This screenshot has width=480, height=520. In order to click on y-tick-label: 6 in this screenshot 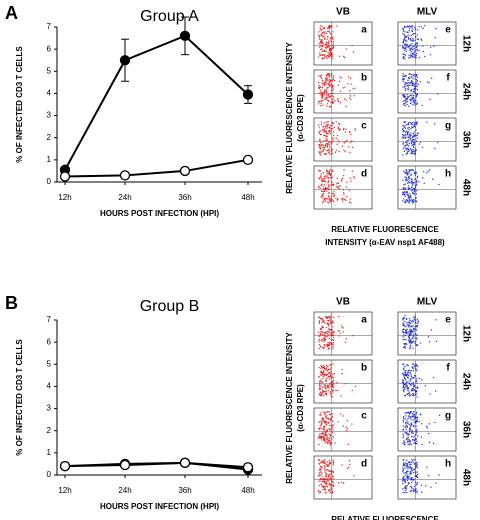, I will do `click(49, 341)`.